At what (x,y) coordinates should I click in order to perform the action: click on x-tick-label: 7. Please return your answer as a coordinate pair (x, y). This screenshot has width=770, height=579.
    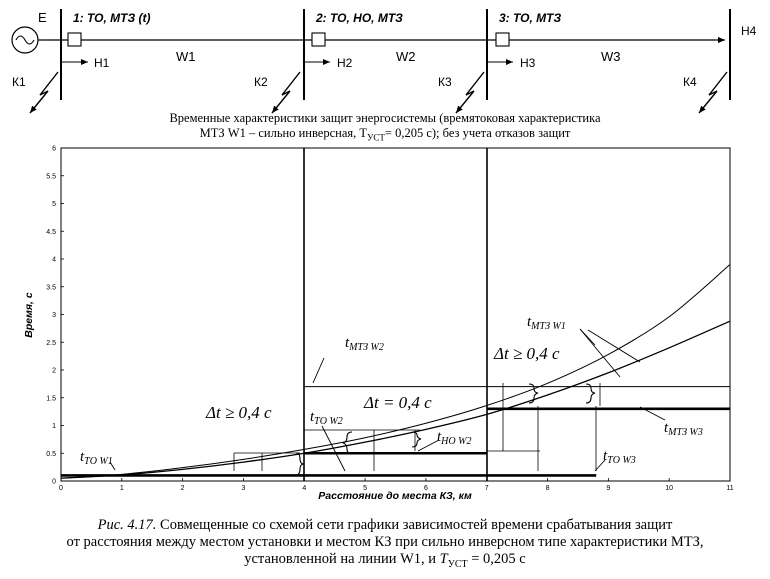
    Looking at the image, I should click on (487, 488).